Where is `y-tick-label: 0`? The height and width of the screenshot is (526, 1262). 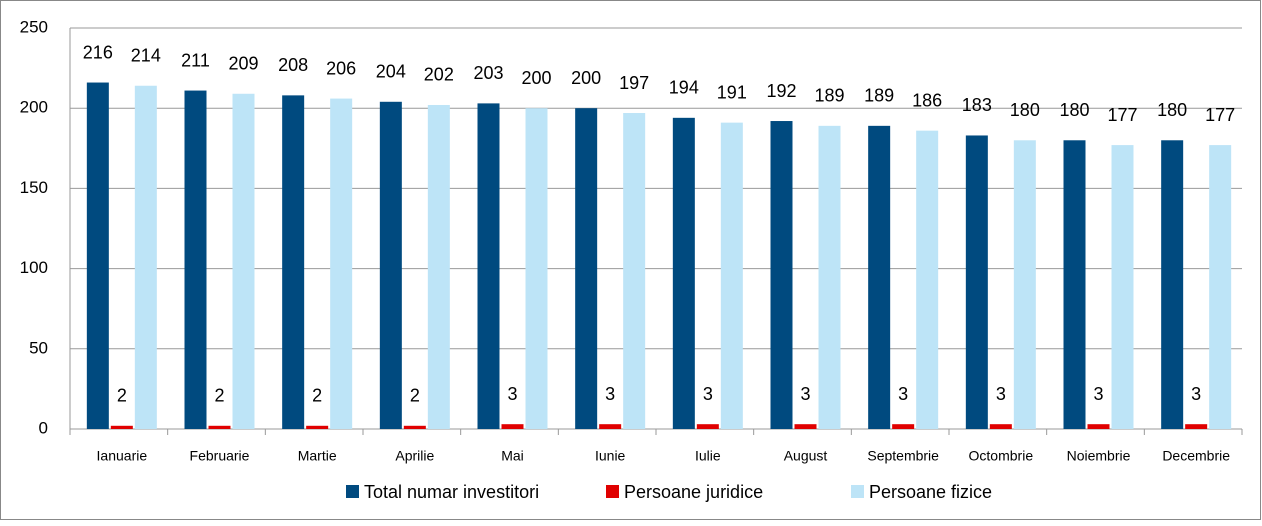 y-tick-label: 0 is located at coordinates (43, 427).